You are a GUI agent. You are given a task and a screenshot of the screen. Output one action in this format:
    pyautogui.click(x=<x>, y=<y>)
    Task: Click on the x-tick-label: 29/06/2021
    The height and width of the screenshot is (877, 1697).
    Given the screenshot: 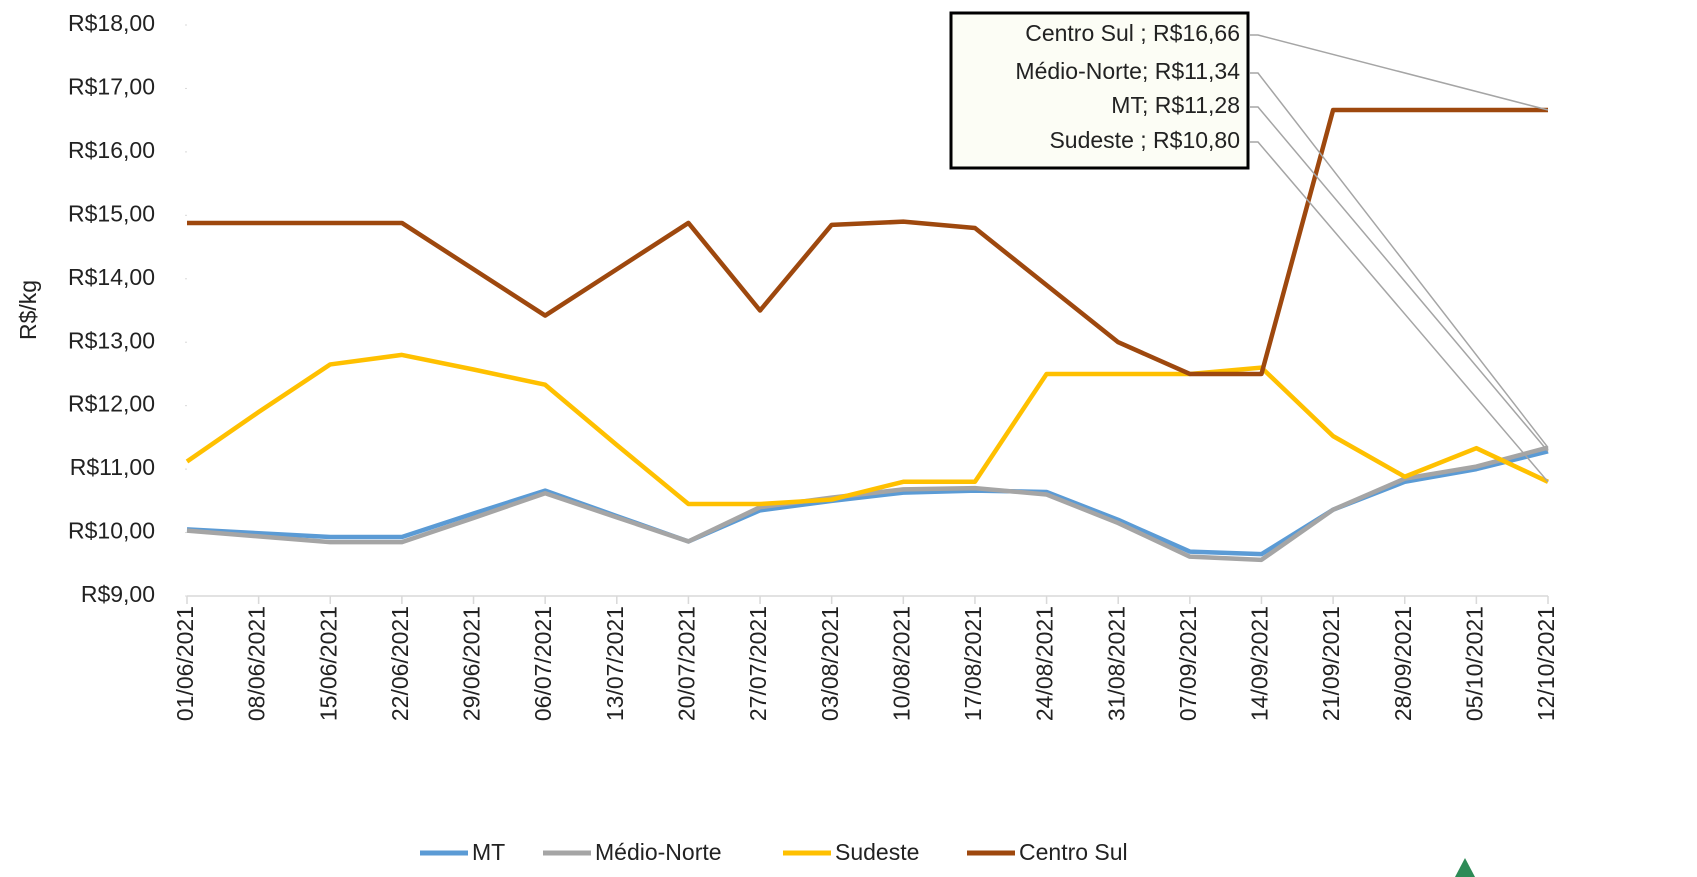 What is the action you would take?
    pyautogui.click(x=472, y=663)
    